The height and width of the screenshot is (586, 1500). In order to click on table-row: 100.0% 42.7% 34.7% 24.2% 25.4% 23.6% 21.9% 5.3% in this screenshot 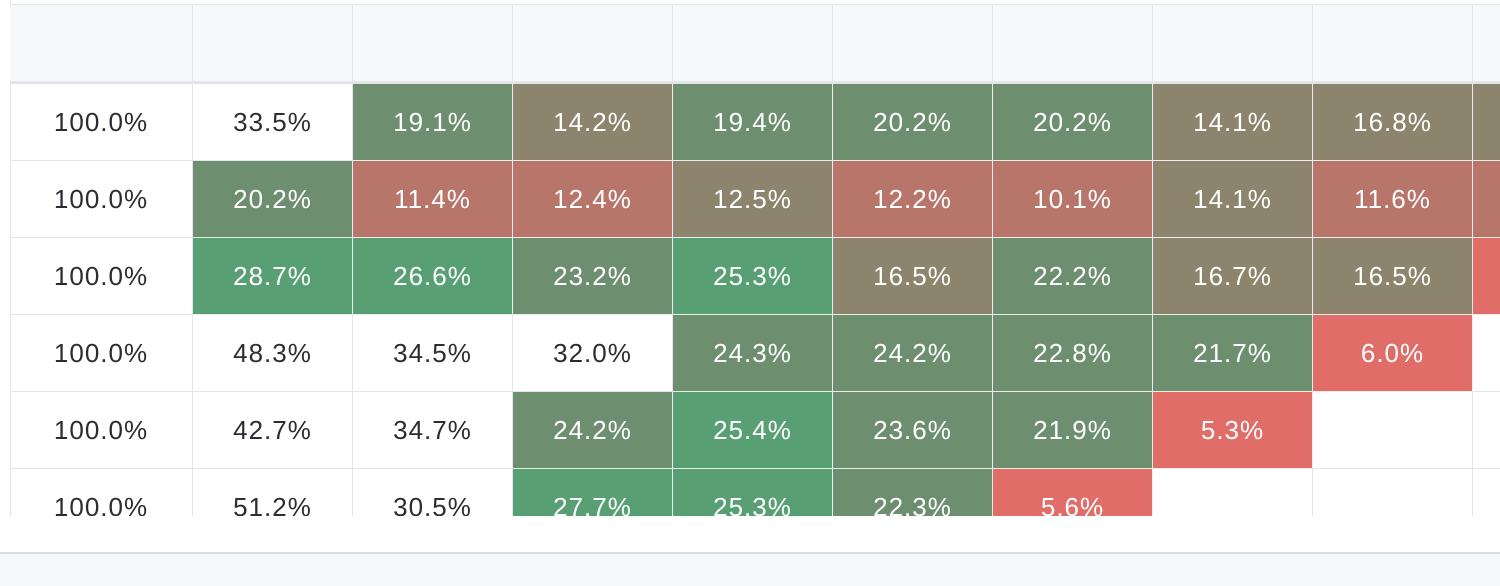, I will do `click(755, 430)`.